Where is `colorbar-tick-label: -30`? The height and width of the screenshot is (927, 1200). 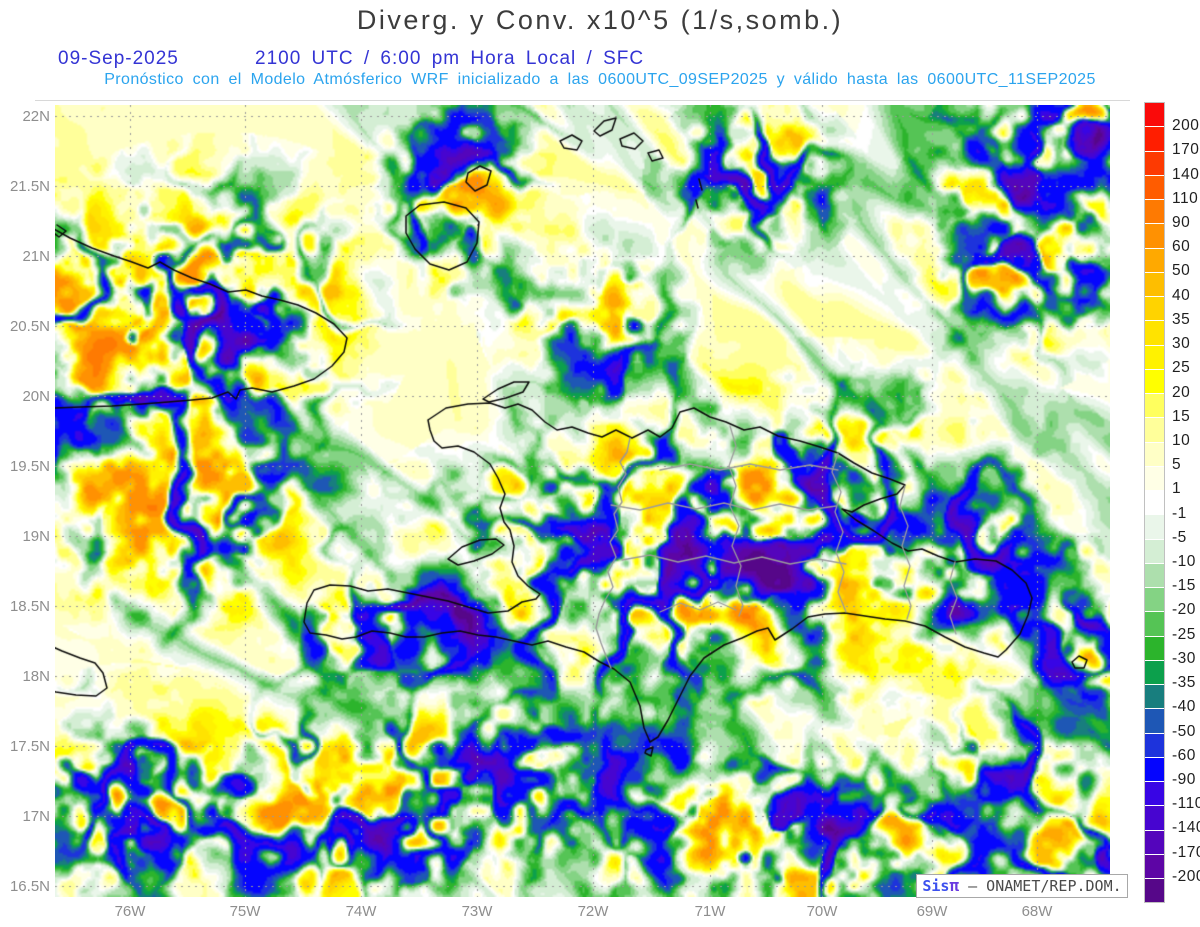 colorbar-tick-label: -30 is located at coordinates (1184, 658).